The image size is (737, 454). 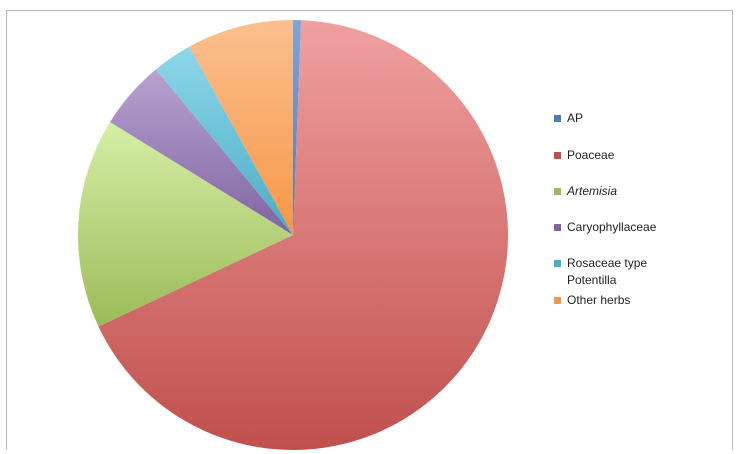 I want to click on pie-slice-artemisia, so click(x=185, y=224).